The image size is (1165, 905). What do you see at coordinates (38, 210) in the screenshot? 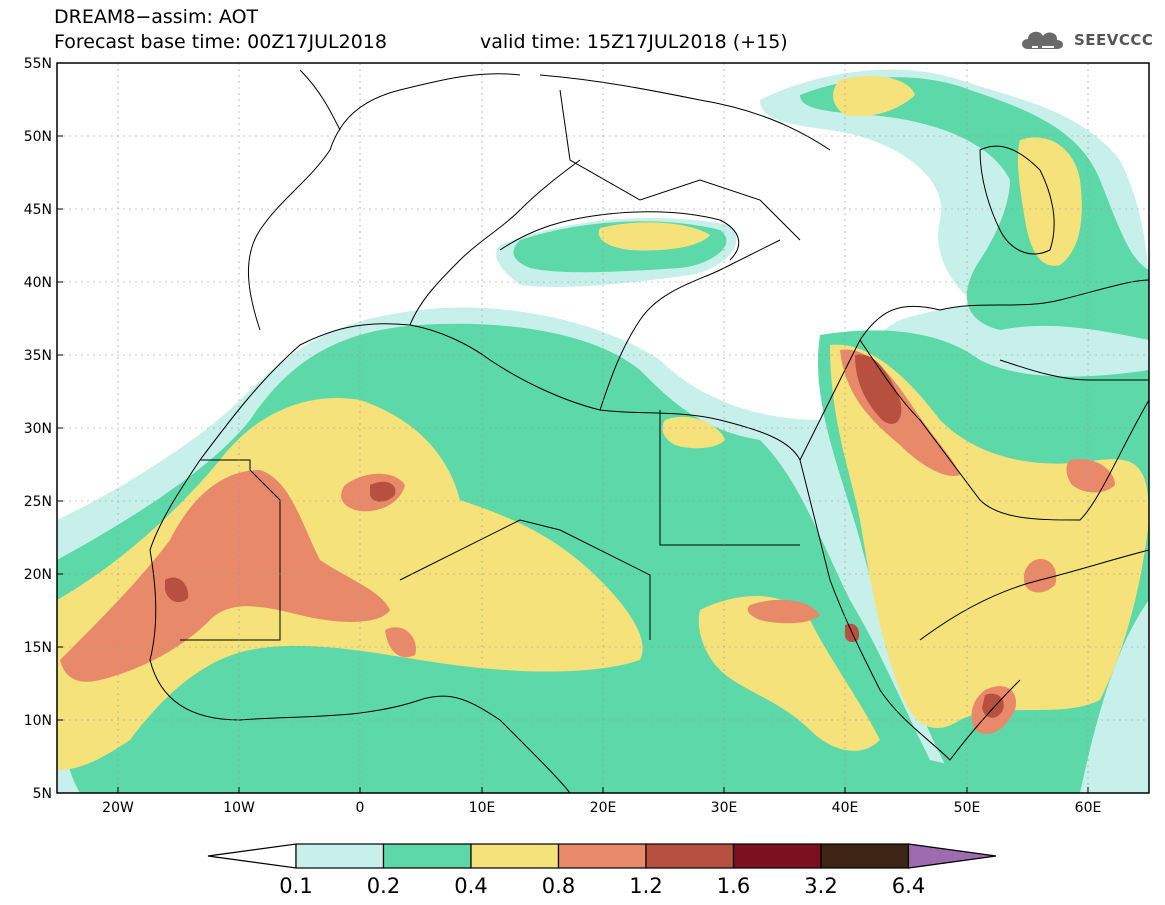
I see `lat-label: 45N` at bounding box center [38, 210].